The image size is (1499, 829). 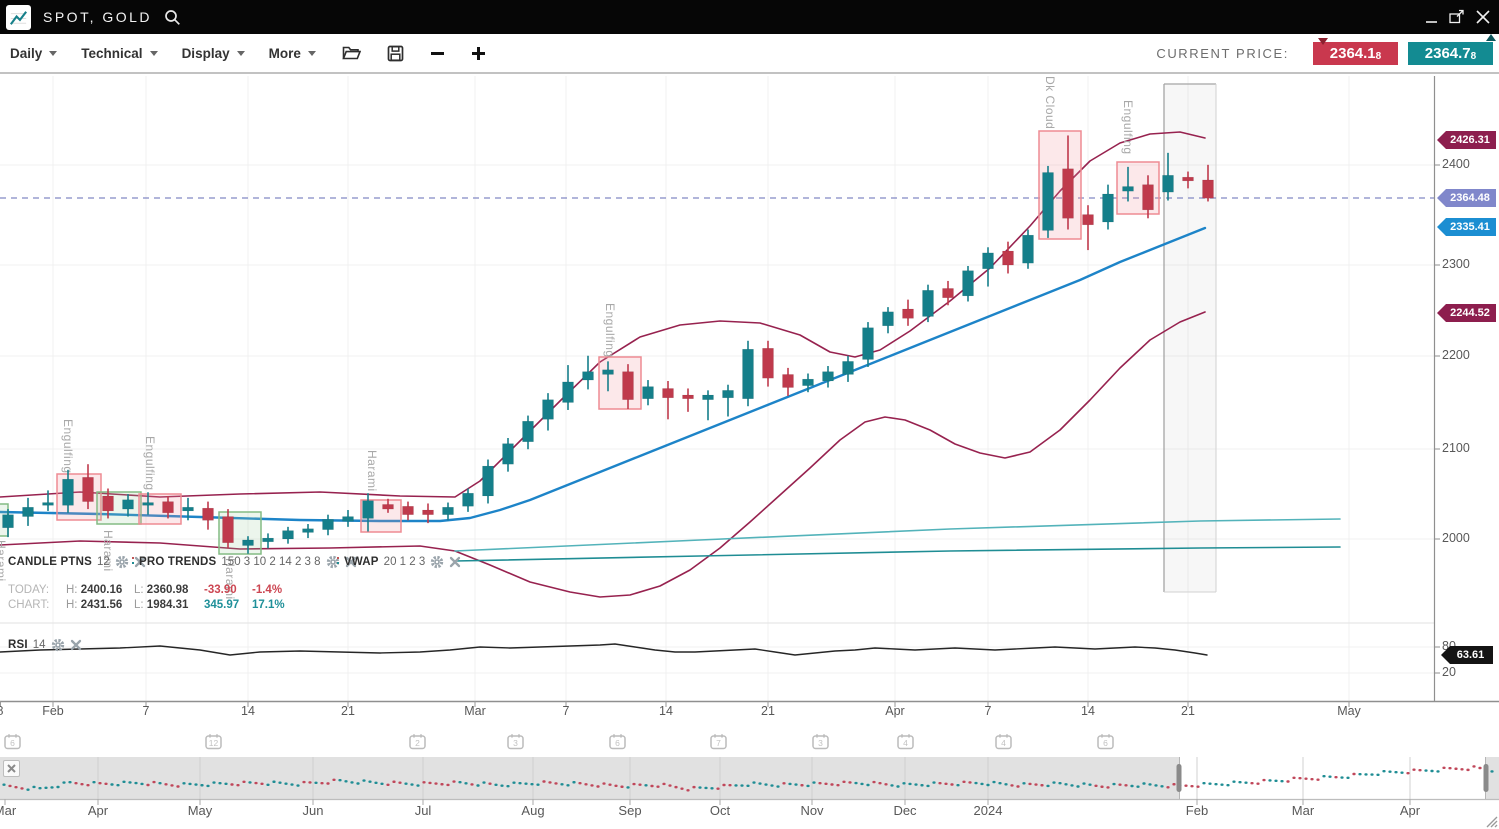 I want to click on legend-candle-patterns: CANDLE PTNS 12, so click(x=77, y=561).